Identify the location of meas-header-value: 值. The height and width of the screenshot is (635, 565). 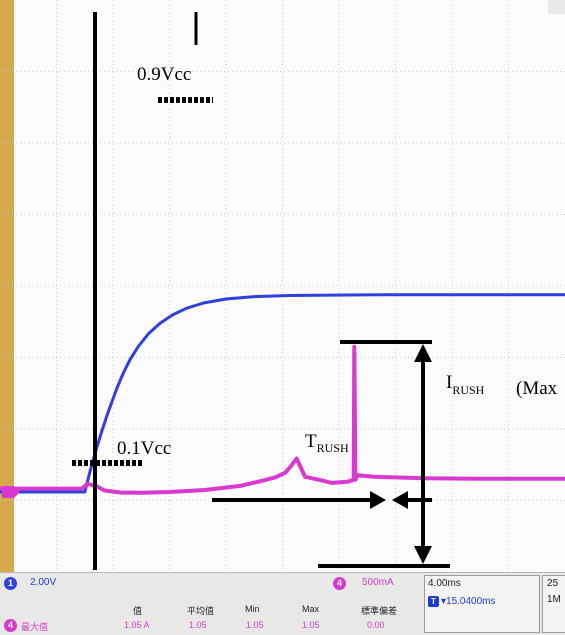
(138, 611).